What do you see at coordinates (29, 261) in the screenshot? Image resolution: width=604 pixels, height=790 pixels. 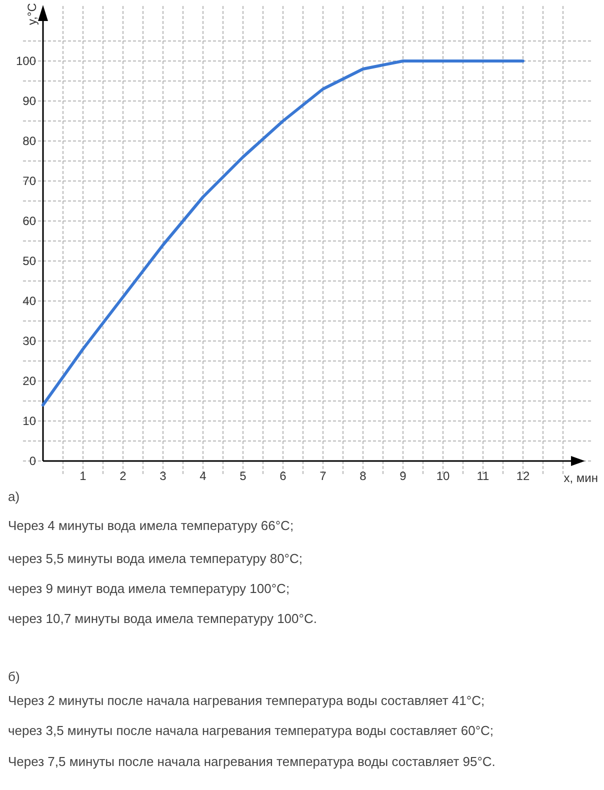 I see `y-tick-label: 50` at bounding box center [29, 261].